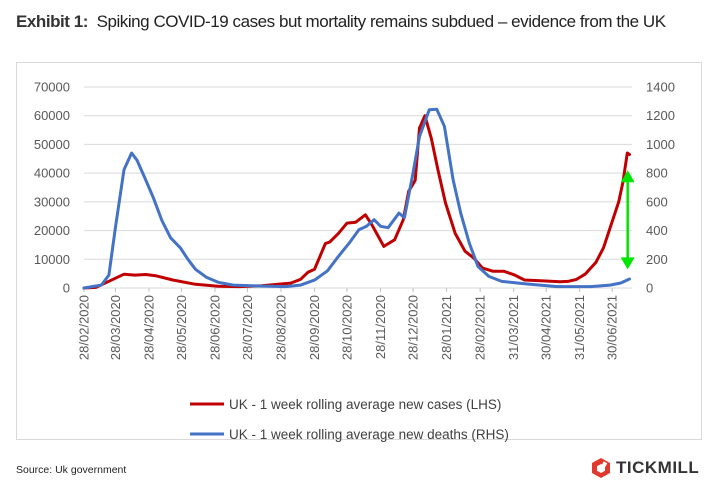  What do you see at coordinates (660, 87) in the screenshot?
I see `y-right-tick-label: 1400` at bounding box center [660, 87].